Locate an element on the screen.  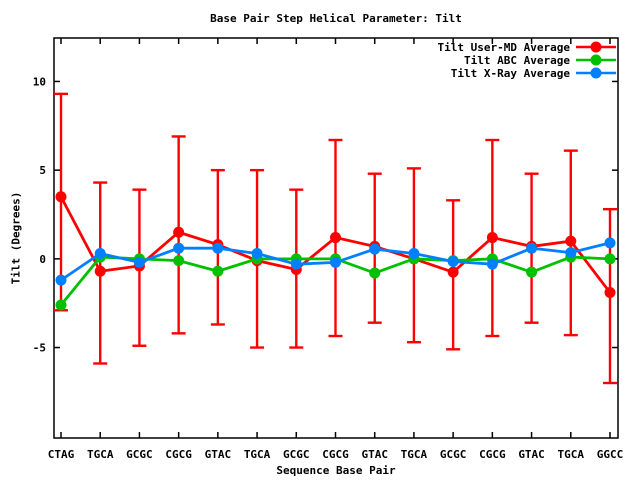
y-tick-label: 5 is located at coordinates (42, 170).